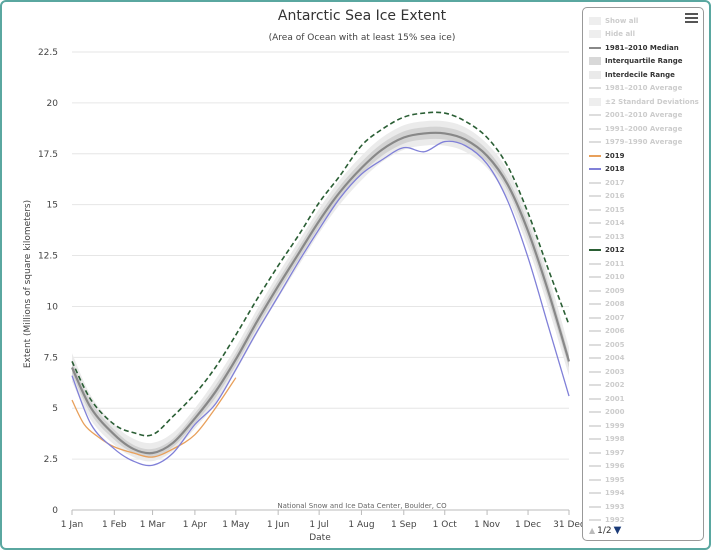  What do you see at coordinates (615, 493) in the screenshot?
I see `legend-item-label: 1994` at bounding box center [615, 493].